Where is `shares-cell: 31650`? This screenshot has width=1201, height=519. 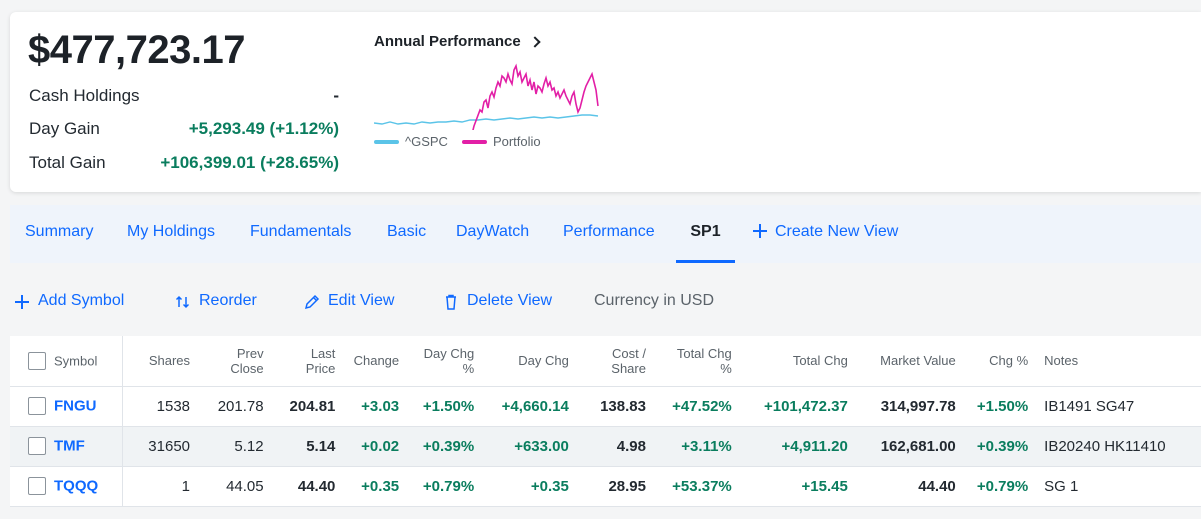
shares-cell: 31650 is located at coordinates (160, 446).